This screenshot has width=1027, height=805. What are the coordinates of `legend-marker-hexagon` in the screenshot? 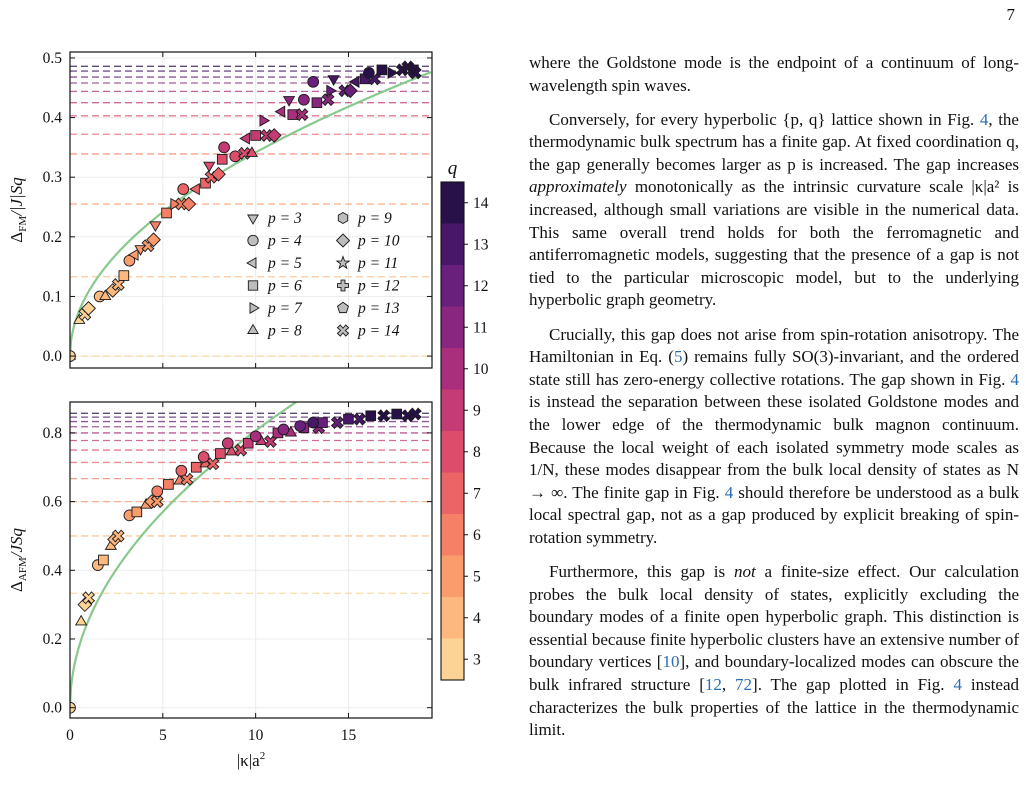 It's located at (343, 218).